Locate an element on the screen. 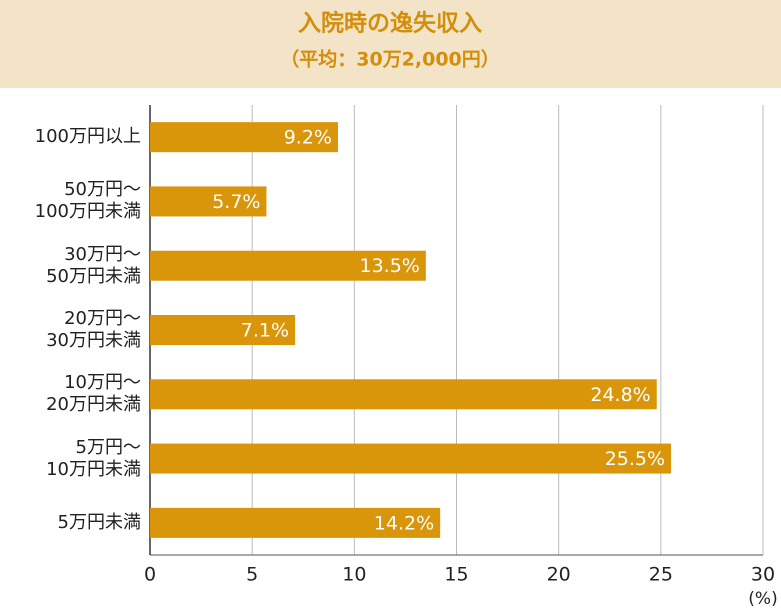 This screenshot has height=614, width=781. x-tick-label: 20 is located at coordinates (559, 575).